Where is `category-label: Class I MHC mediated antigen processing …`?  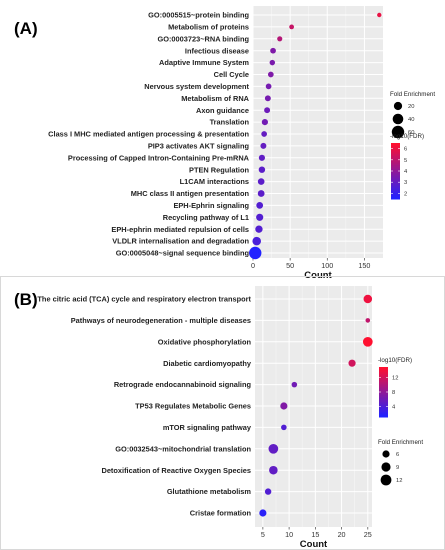
category-label: Class I MHC mediated antigen processing … is located at coordinates (148, 134).